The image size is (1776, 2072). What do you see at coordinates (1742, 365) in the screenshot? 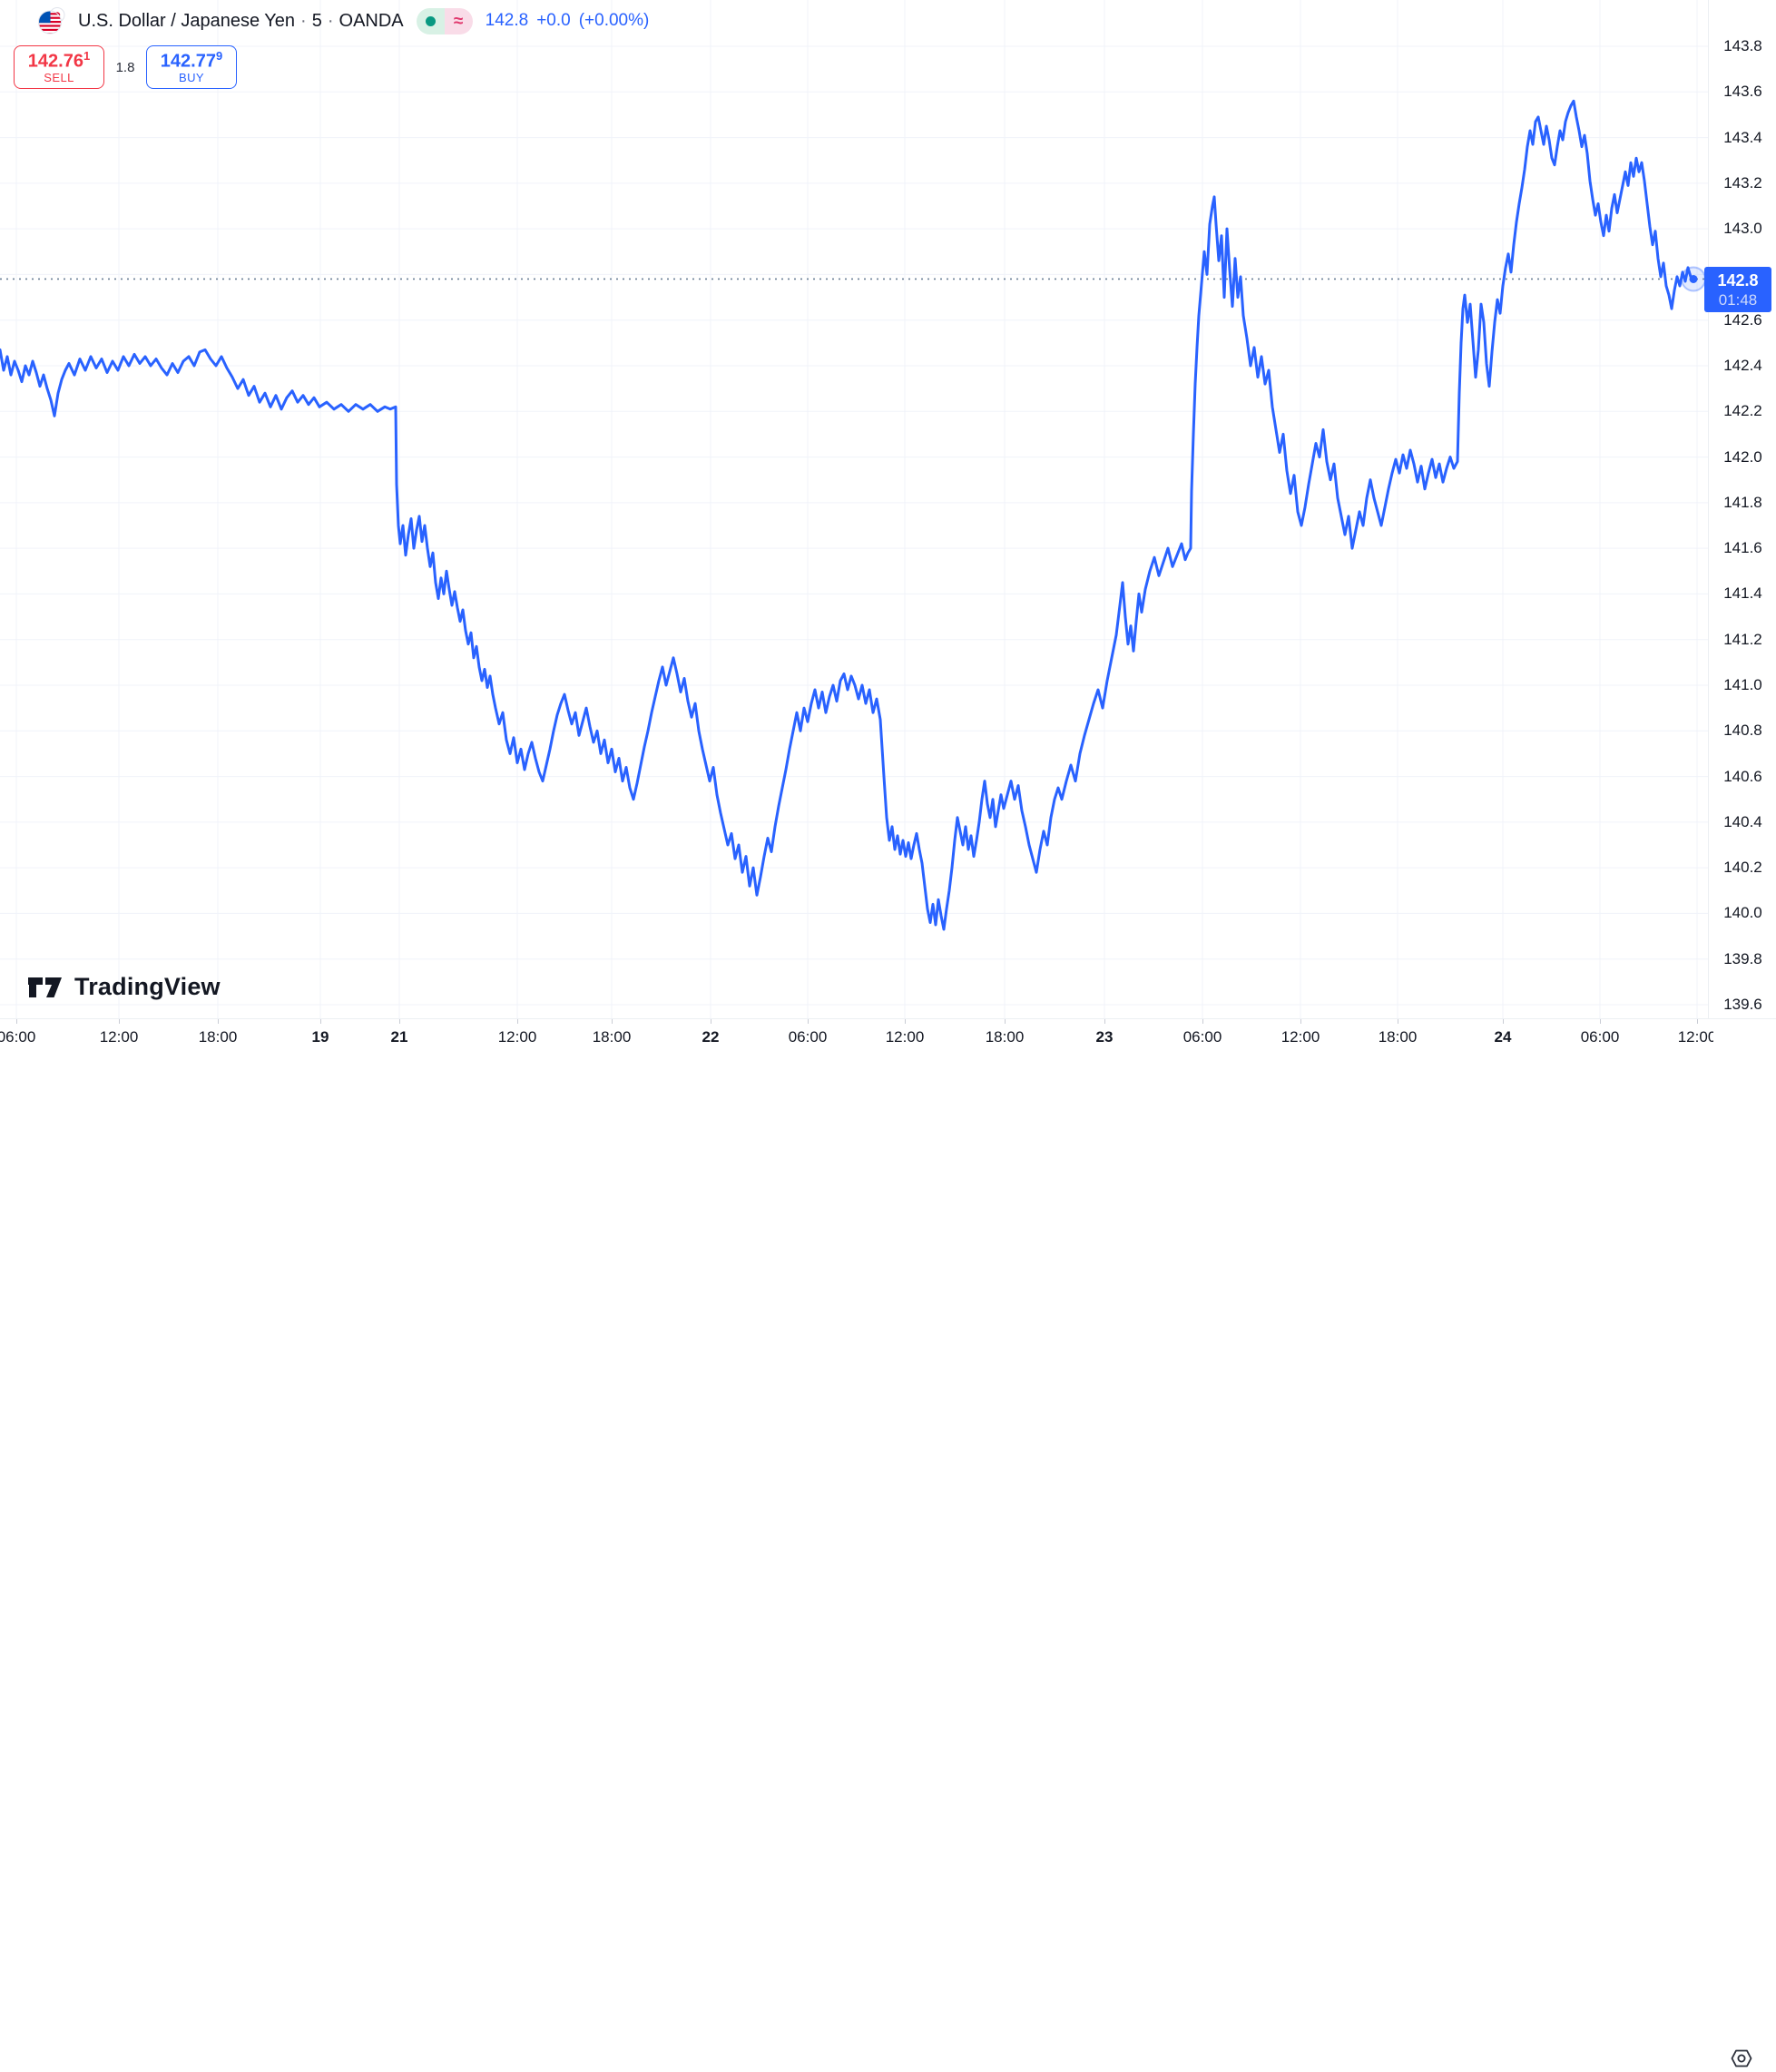
I see `price-tick-label: 142.4` at bounding box center [1742, 365].